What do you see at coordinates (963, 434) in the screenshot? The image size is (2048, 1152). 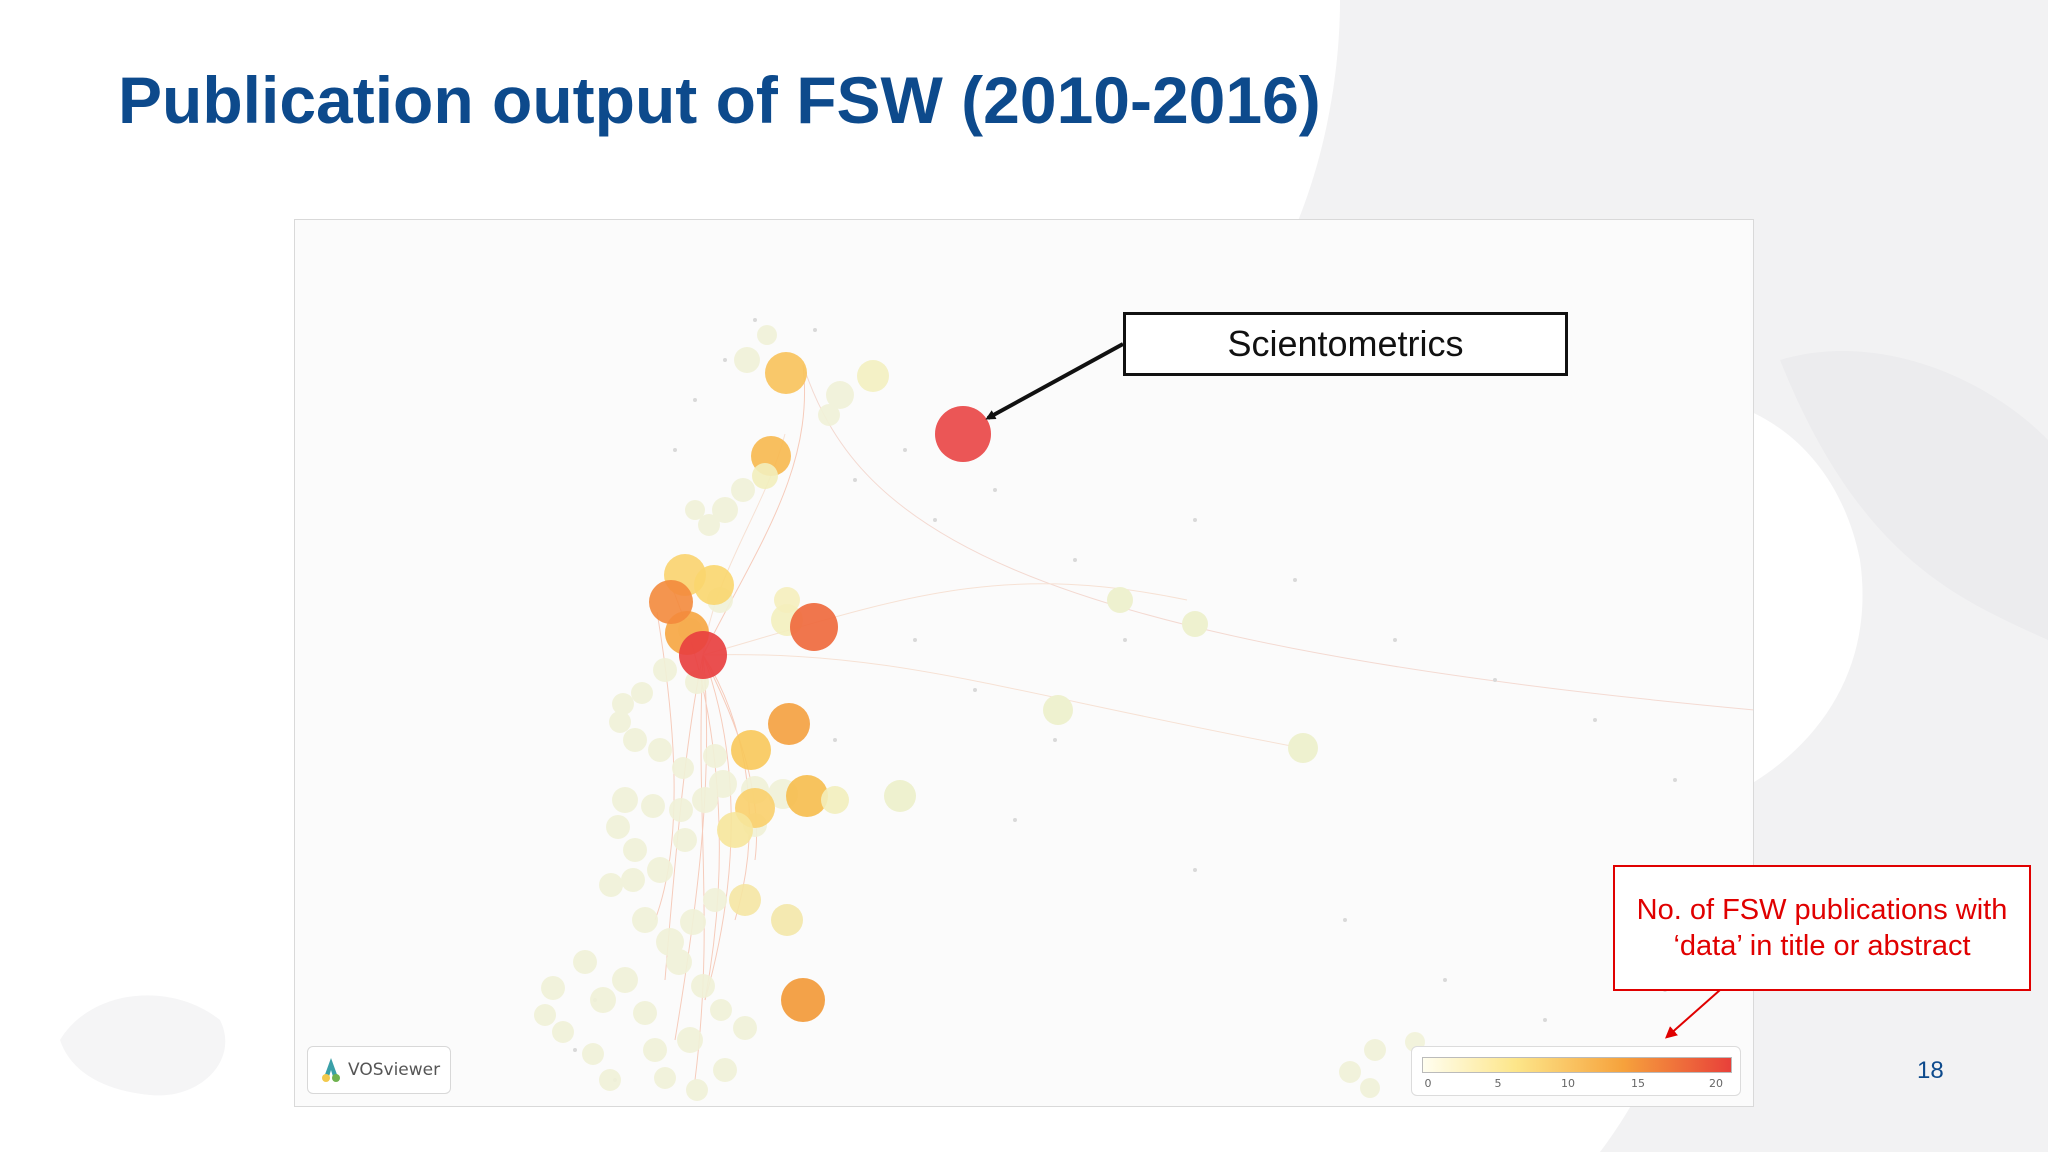 I see `node-scientometrics` at bounding box center [963, 434].